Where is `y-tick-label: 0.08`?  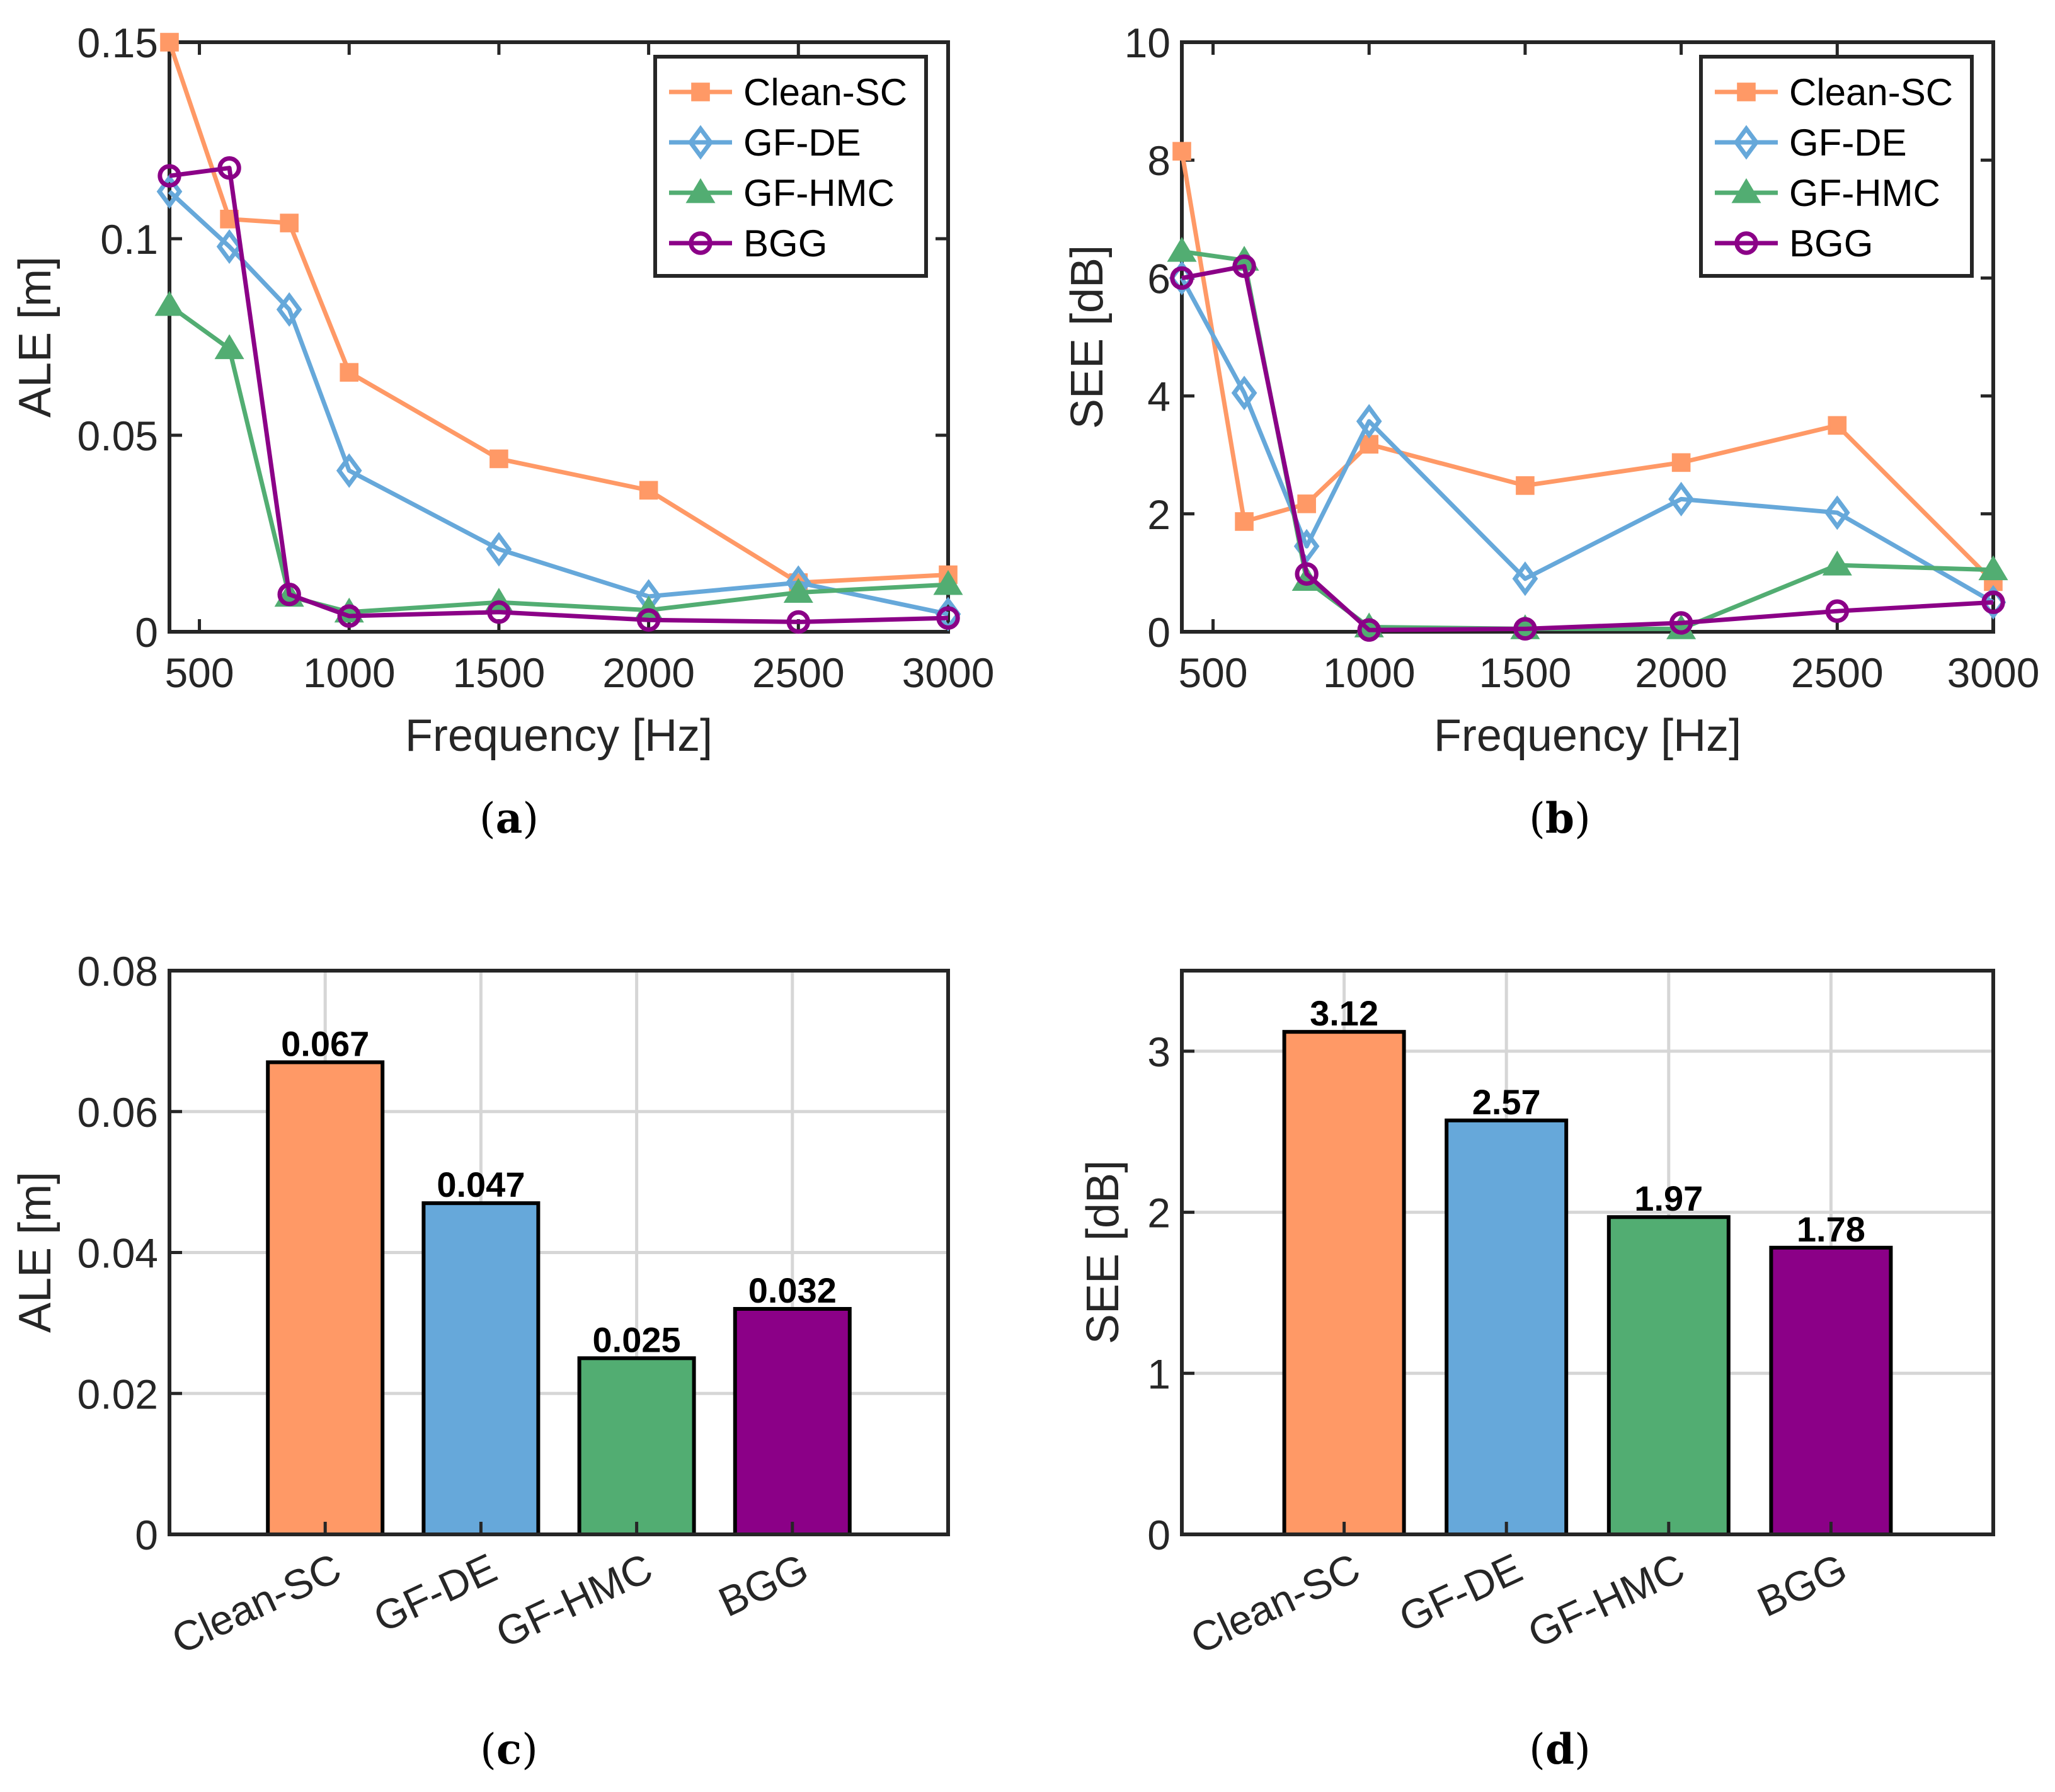 y-tick-label: 0.08 is located at coordinates (117, 971).